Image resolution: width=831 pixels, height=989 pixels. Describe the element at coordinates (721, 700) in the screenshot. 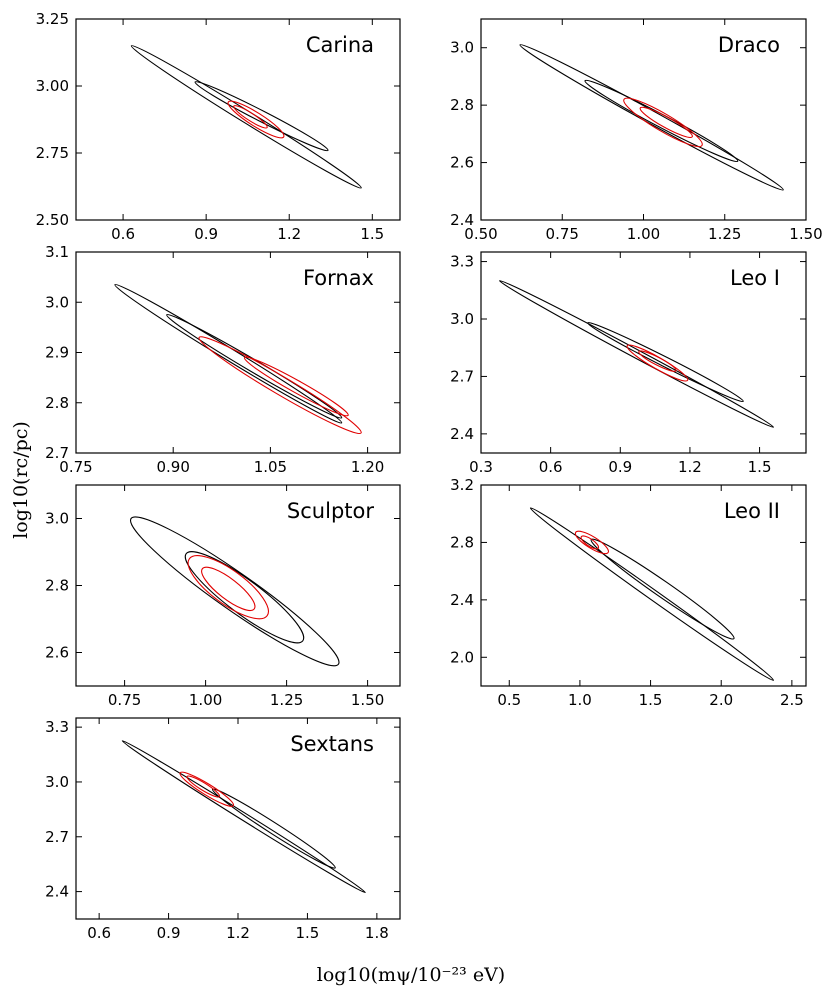

I see `x-tick-label: 2.0` at that location.